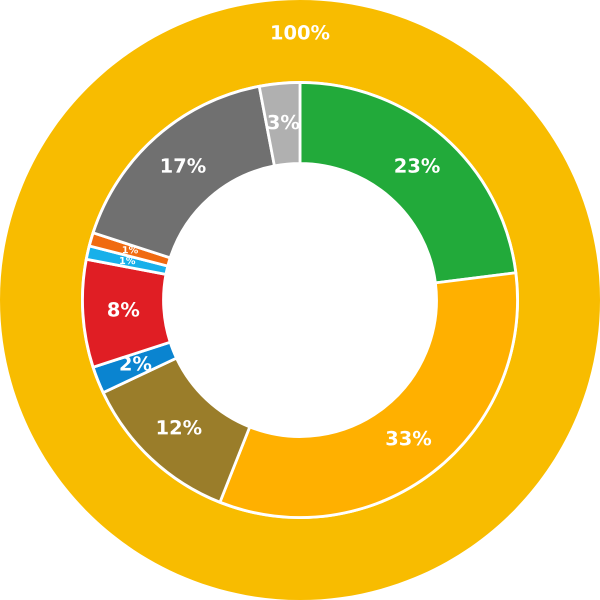  I want to click on data-label: 12%, so click(180, 427).